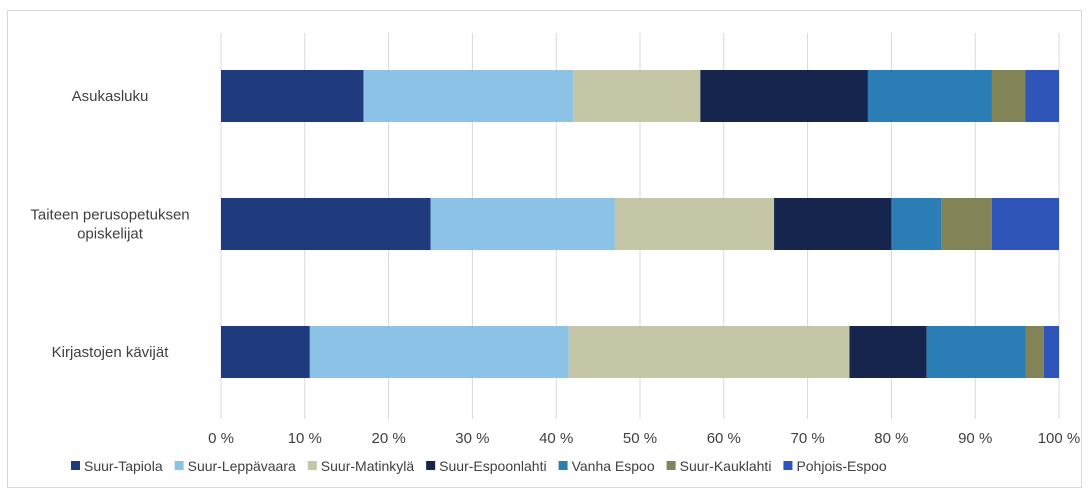 This screenshot has width=1089, height=491. I want to click on x-tick-label: 100 %, so click(1059, 438).